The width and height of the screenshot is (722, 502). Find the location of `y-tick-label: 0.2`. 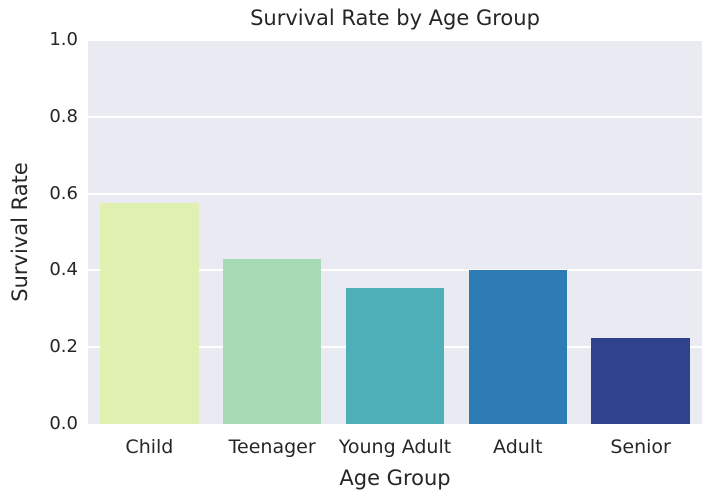

y-tick-label: 0.2 is located at coordinates (63, 347).